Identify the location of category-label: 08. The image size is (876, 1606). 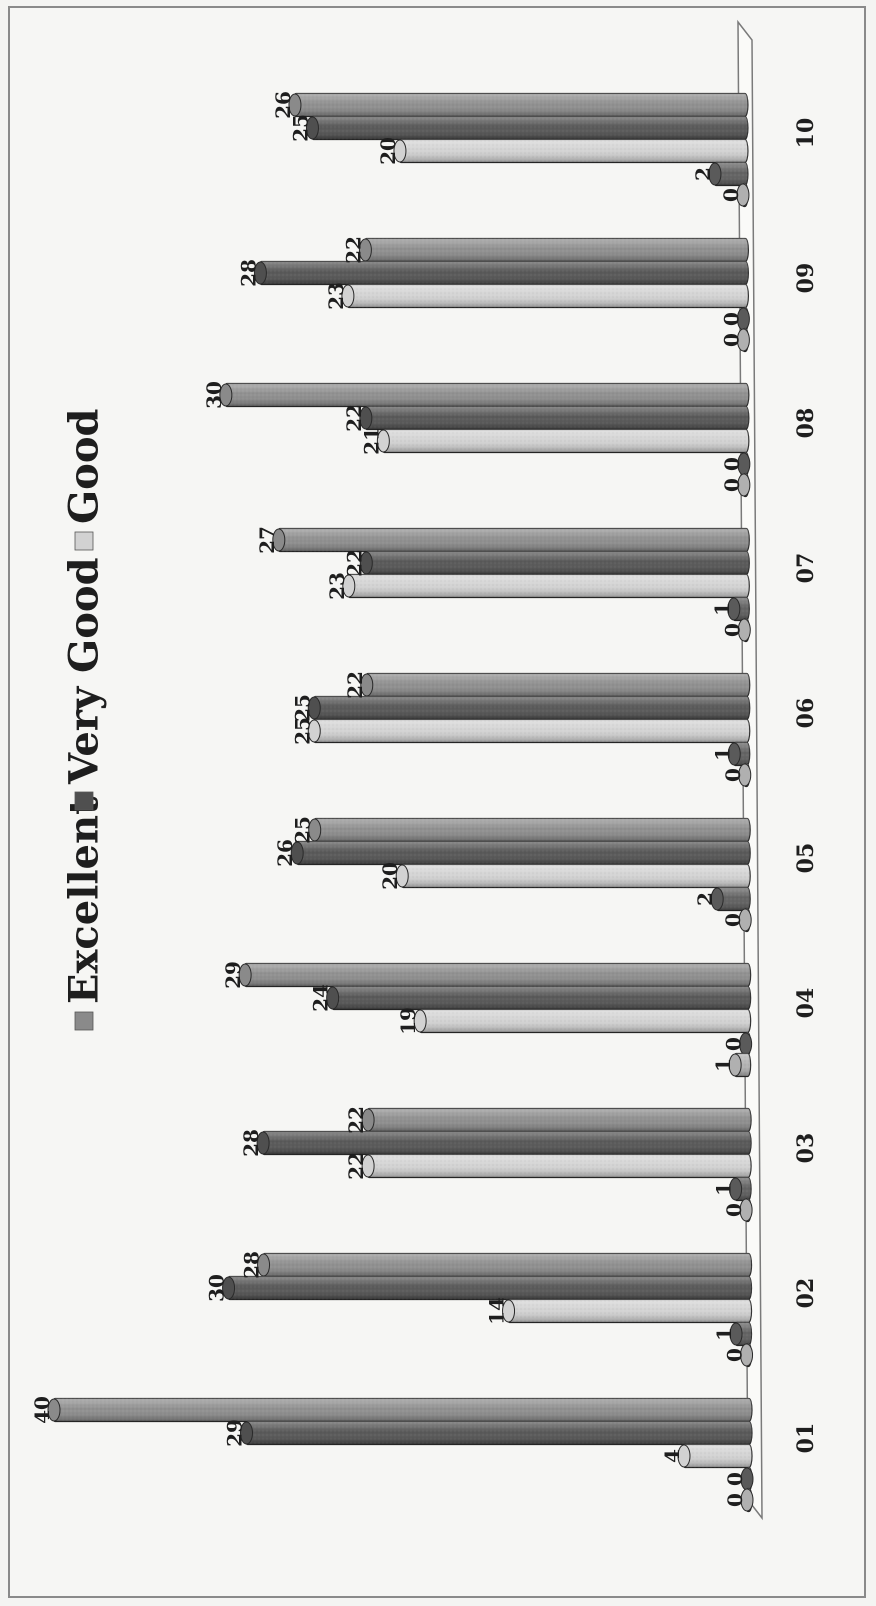
(806, 423).